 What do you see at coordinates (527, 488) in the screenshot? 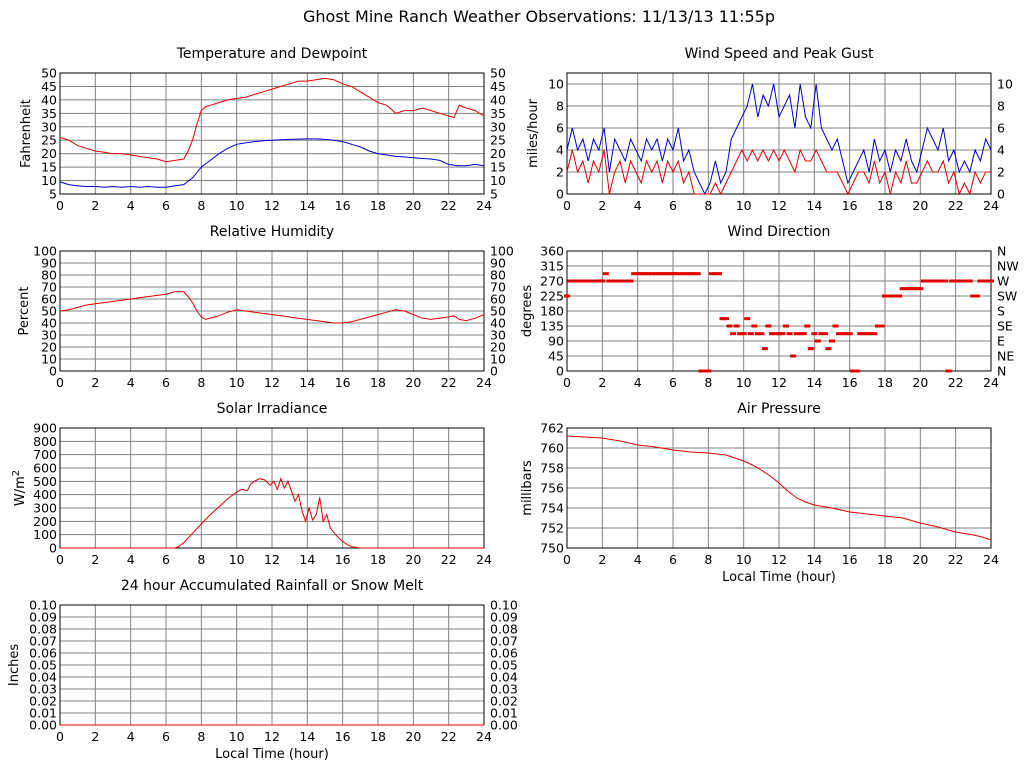
I see `air-pressure-ylabel: millibars` at bounding box center [527, 488].